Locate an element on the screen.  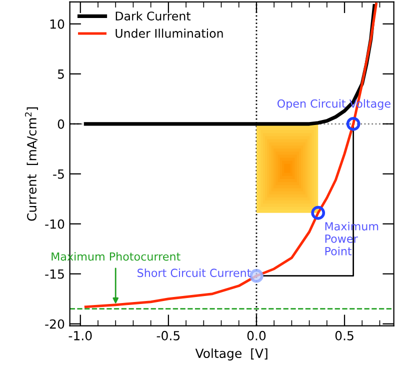
legend-label: Dark Current is located at coordinates (153, 15).